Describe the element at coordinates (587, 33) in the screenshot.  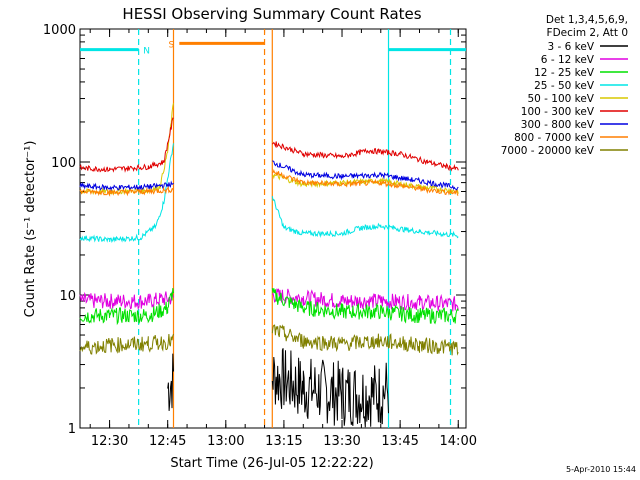
I see `legend-header: FDecim 2, Att 0` at that location.